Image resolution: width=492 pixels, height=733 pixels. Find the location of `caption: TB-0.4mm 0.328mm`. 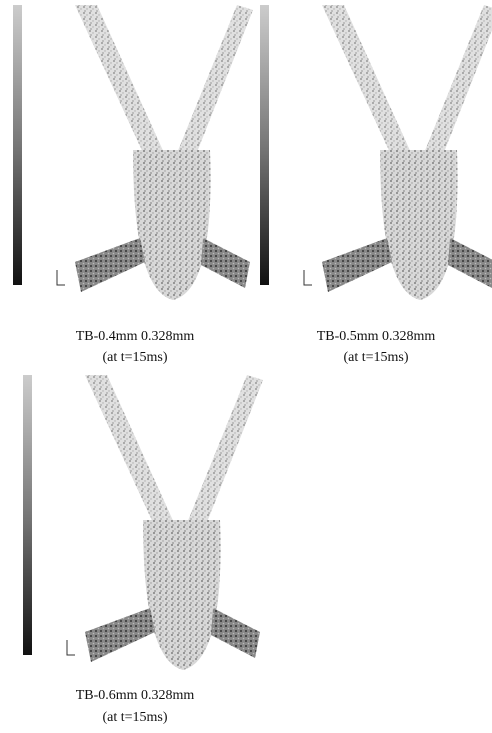

caption: TB-0.4mm 0.328mm is located at coordinates (135, 336).